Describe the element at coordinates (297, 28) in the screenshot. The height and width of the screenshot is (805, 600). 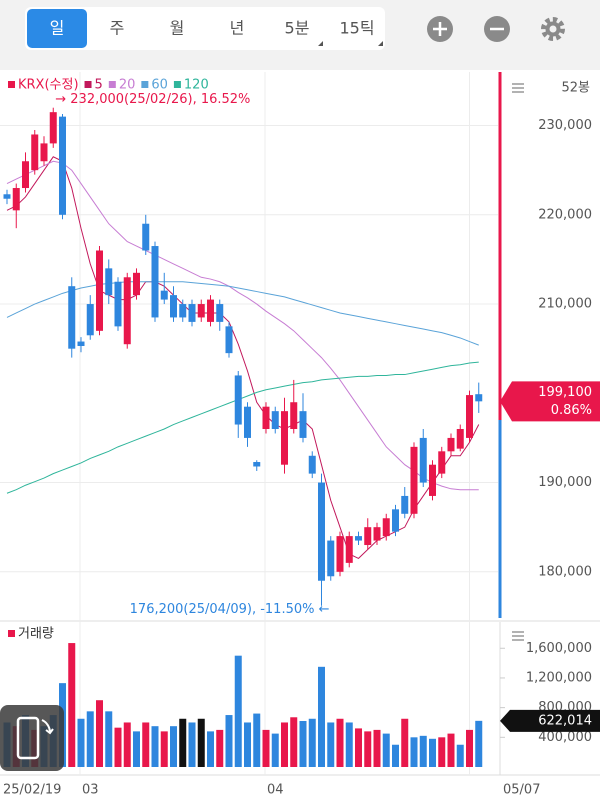
I see `period-tab: 5분` at that location.